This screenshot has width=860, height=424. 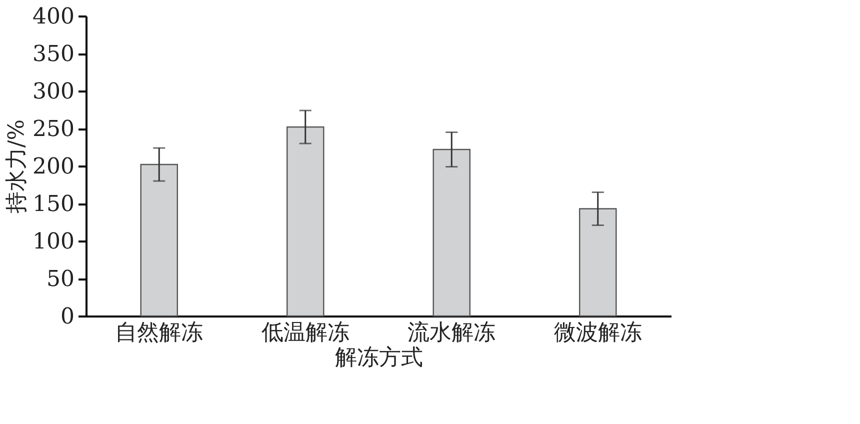 What do you see at coordinates (598, 333) in the screenshot?
I see `x-tick-label: 微波解冻` at bounding box center [598, 333].